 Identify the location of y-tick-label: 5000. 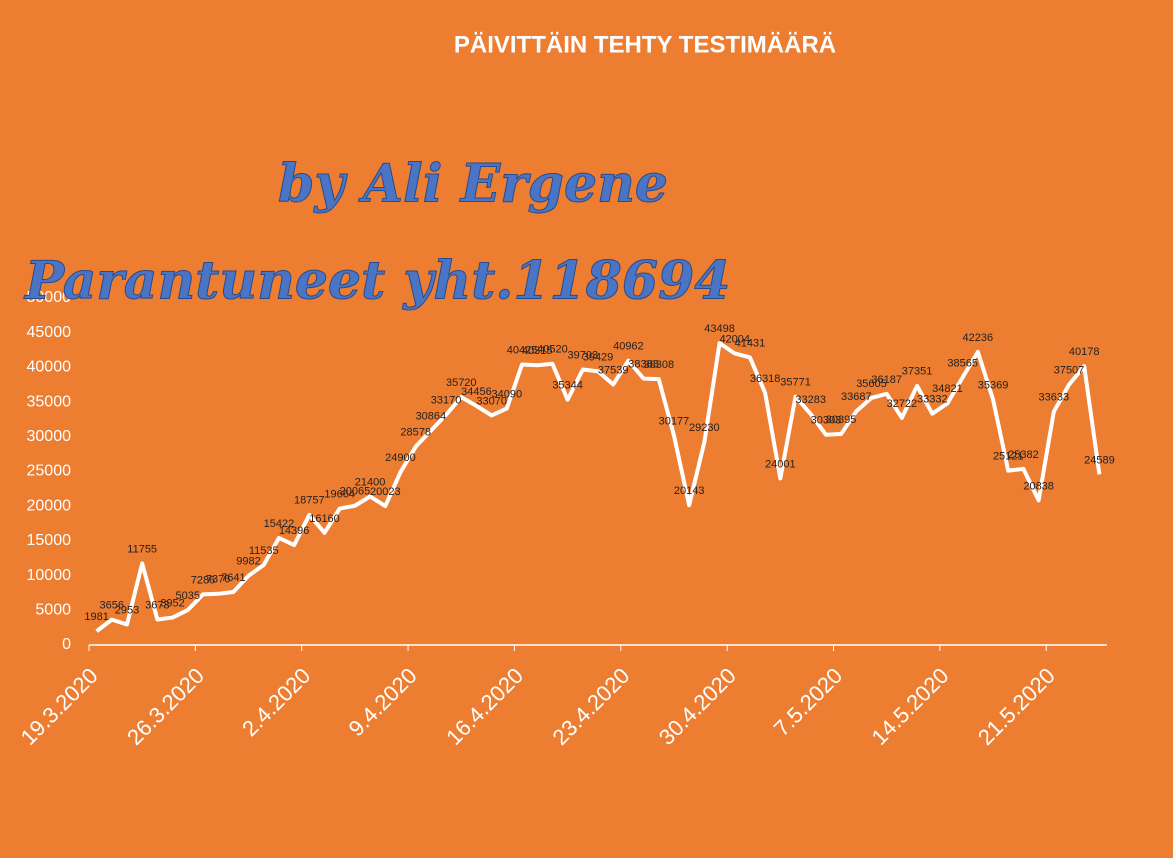
(53, 610).